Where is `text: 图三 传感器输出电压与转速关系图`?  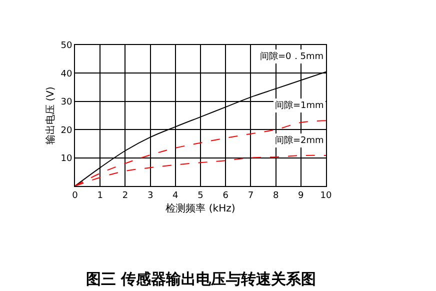 text: 图三 传感器输出电压与转速关系图 is located at coordinates (201, 279).